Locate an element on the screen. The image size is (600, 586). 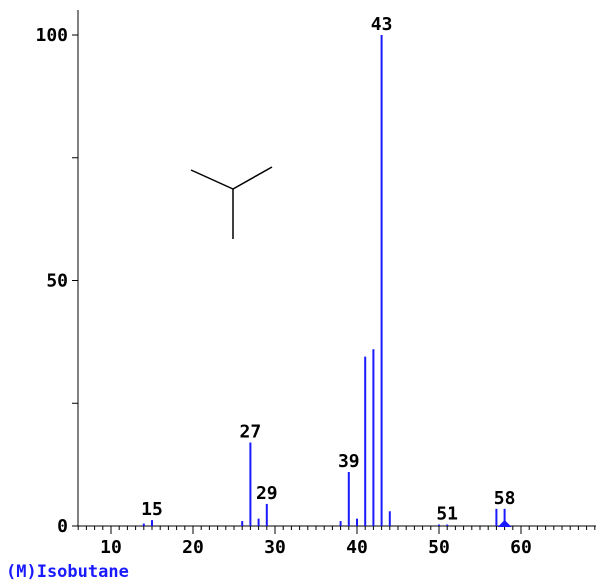
y-tick-label: 100 is located at coordinates (51, 35).